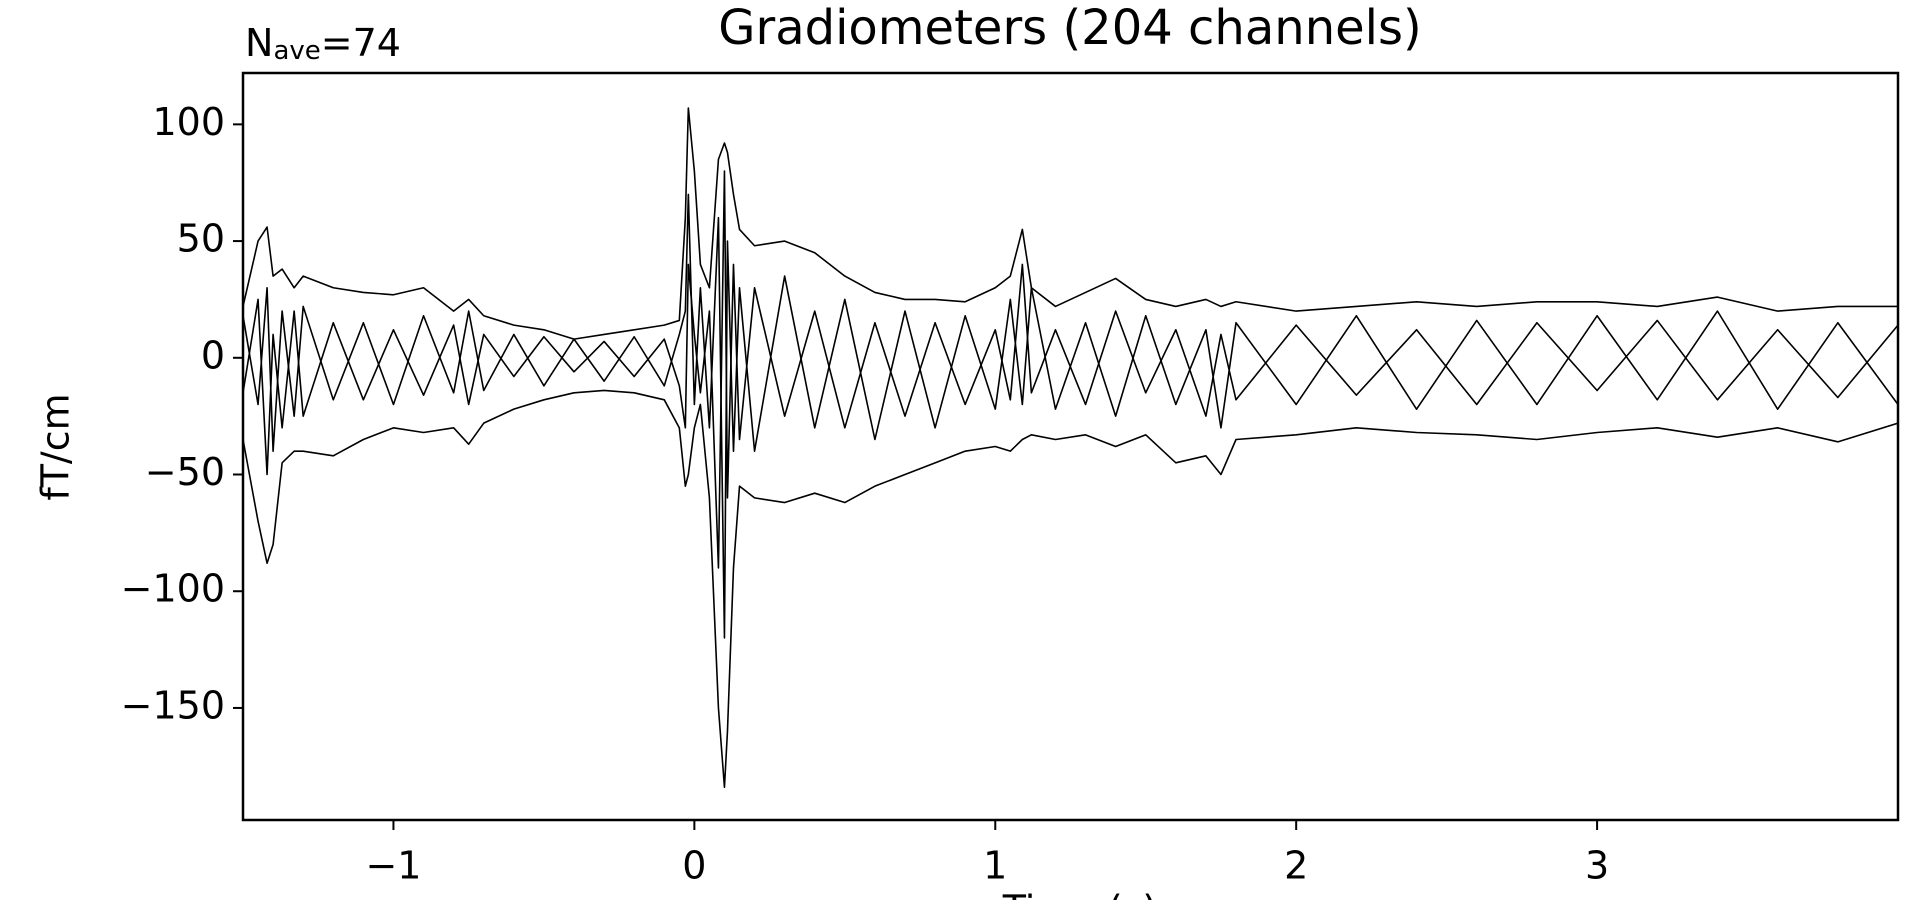 This screenshot has height=900, width=1920. I want to click on y-tick-label: −100, so click(173, 589).